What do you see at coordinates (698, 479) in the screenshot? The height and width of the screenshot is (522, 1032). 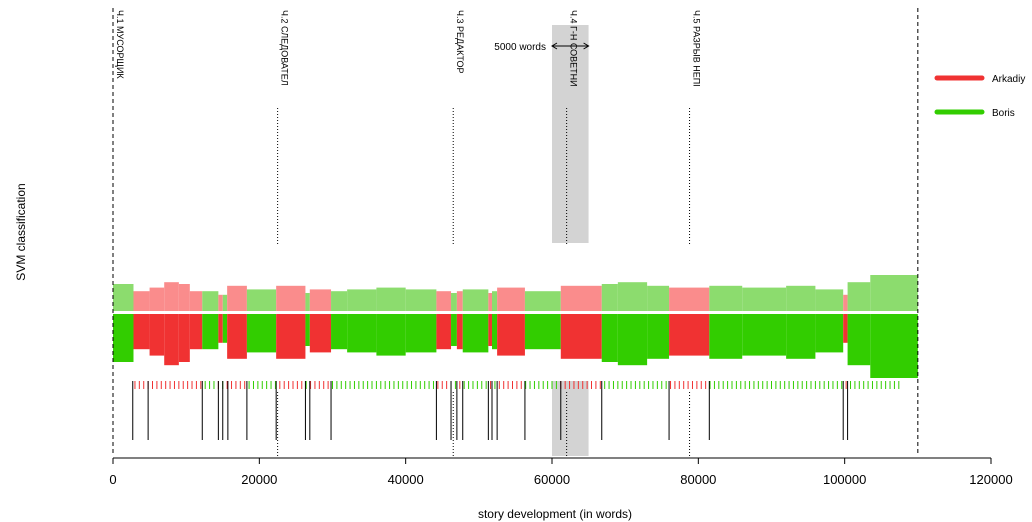 I see `x-tick-label: 80000` at bounding box center [698, 479].